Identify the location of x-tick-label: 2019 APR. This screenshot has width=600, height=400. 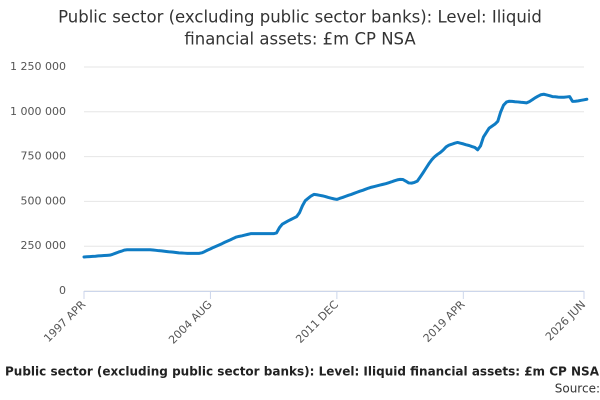
(444, 321).